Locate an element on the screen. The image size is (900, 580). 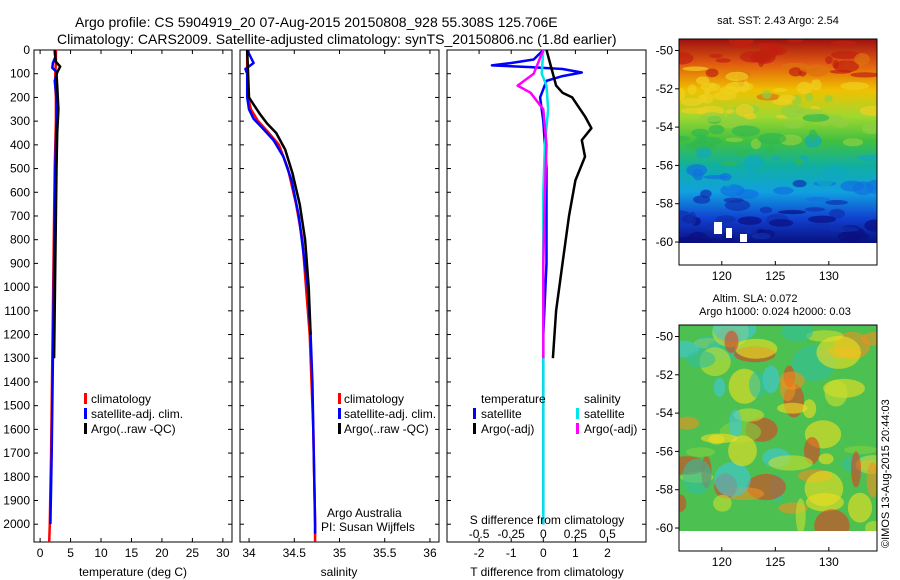
ytick-label: 0 is located at coordinates (26, 50).